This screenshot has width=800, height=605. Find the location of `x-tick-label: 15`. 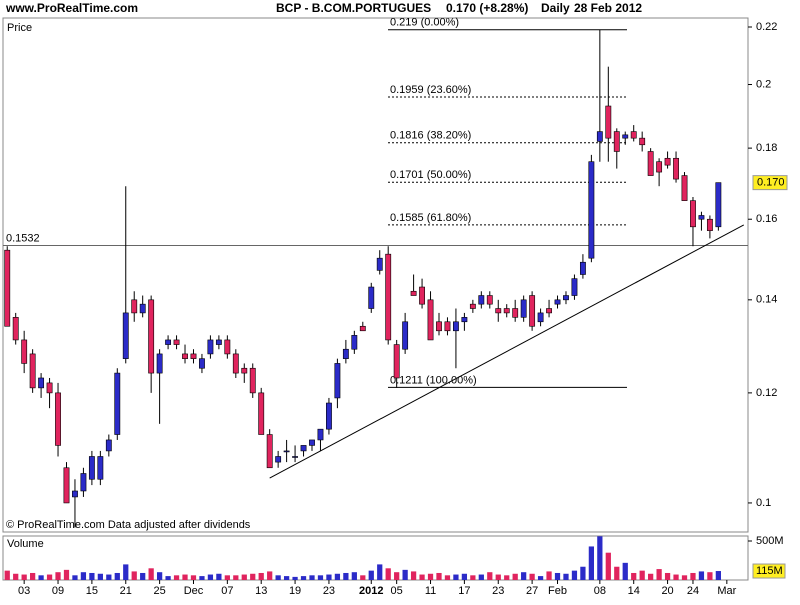

x-tick-label: 15 is located at coordinates (92, 591).